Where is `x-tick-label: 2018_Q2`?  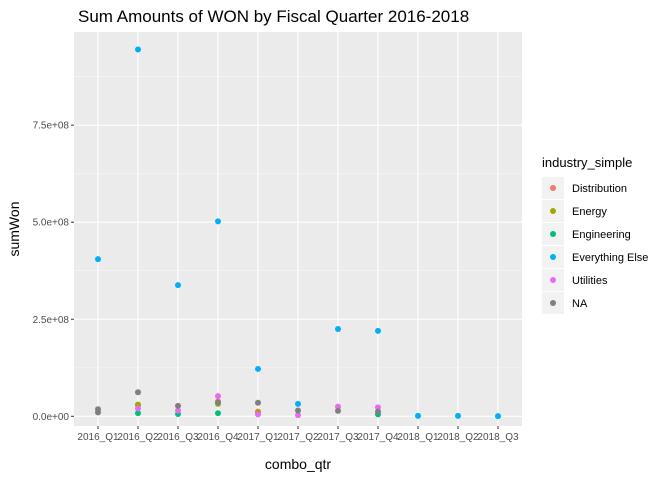 x-tick-label: 2018_Q2 is located at coordinates (458, 437).